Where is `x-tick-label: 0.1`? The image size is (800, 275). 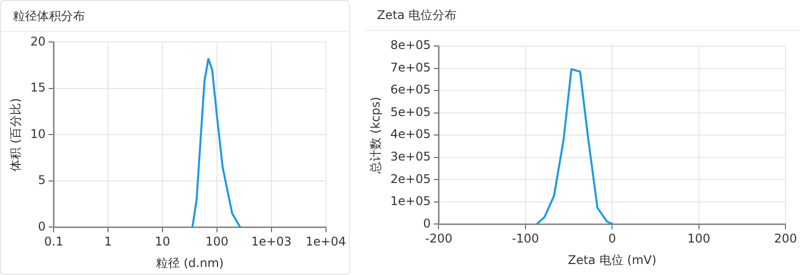
x-tick-label: 0.1 is located at coordinates (54, 241).